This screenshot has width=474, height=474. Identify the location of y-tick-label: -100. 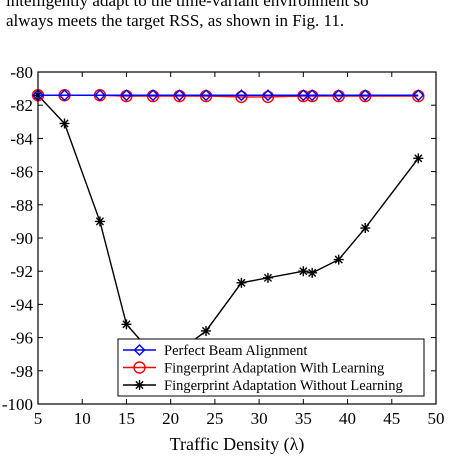
(17, 404).